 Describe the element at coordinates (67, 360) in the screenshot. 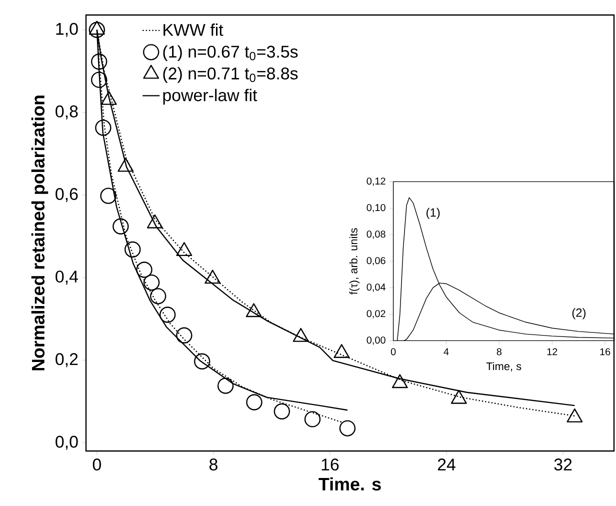

I see `y-tick-label: 0,2` at that location.